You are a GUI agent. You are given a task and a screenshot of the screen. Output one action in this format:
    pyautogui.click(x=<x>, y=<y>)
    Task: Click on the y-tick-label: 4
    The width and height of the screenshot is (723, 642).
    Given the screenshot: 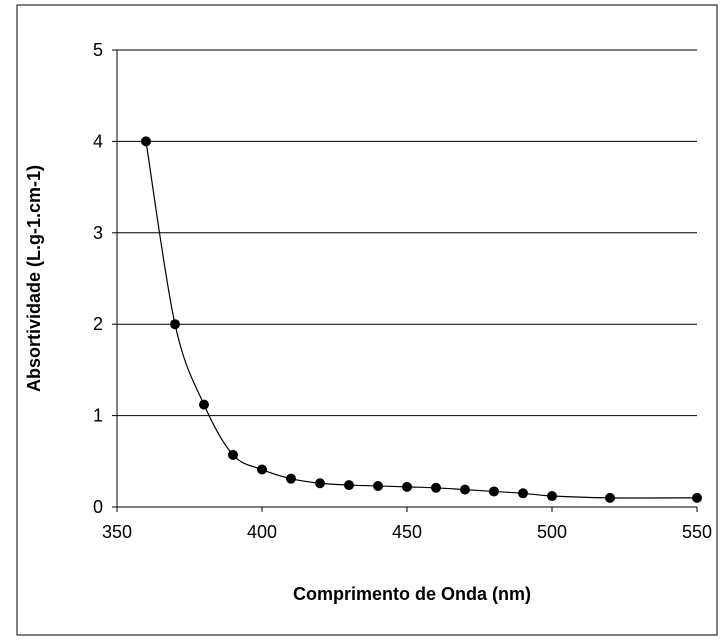 What is the action you would take?
    pyautogui.click(x=98, y=141)
    